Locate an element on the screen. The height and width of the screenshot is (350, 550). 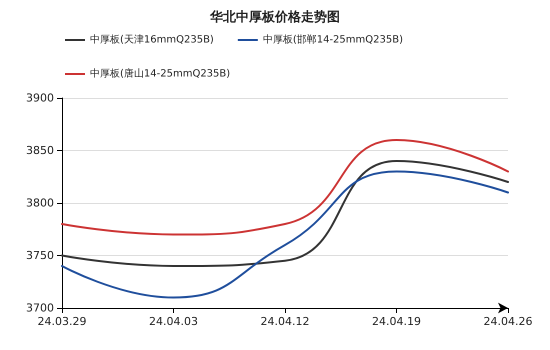
y-tick-label: 3850 is located at coordinates (40, 150).